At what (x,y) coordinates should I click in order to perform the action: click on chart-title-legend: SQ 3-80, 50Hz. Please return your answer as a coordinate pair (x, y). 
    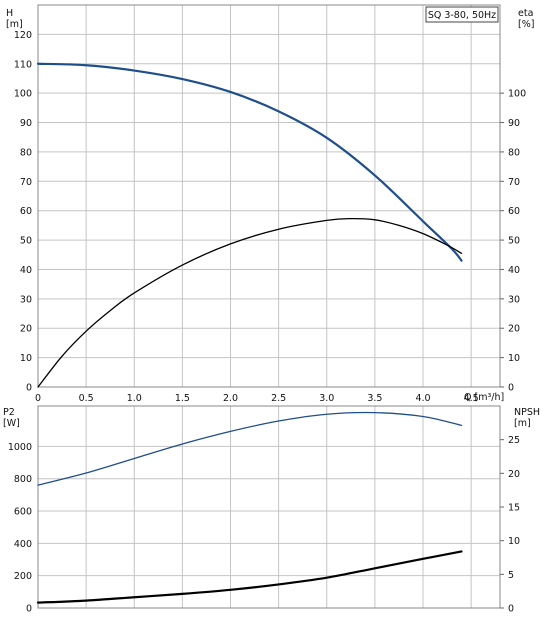
    Looking at the image, I should click on (462, 15).